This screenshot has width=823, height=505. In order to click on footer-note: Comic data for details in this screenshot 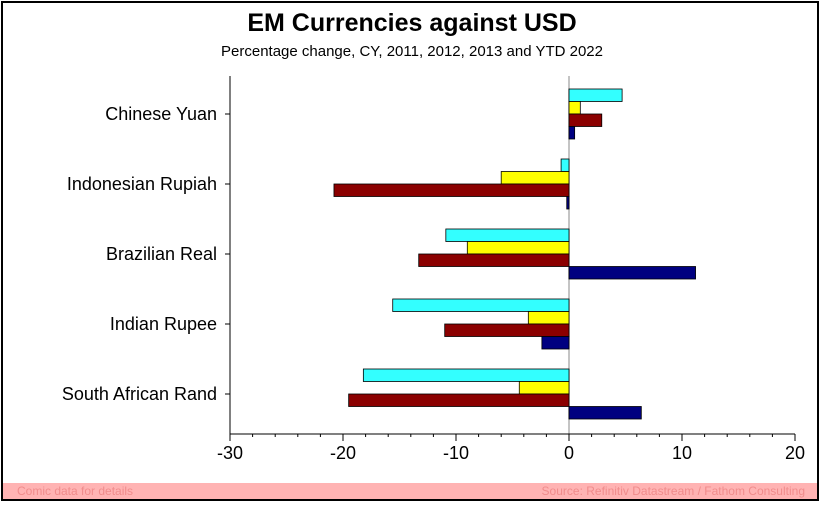, I will do `click(75, 491)`.